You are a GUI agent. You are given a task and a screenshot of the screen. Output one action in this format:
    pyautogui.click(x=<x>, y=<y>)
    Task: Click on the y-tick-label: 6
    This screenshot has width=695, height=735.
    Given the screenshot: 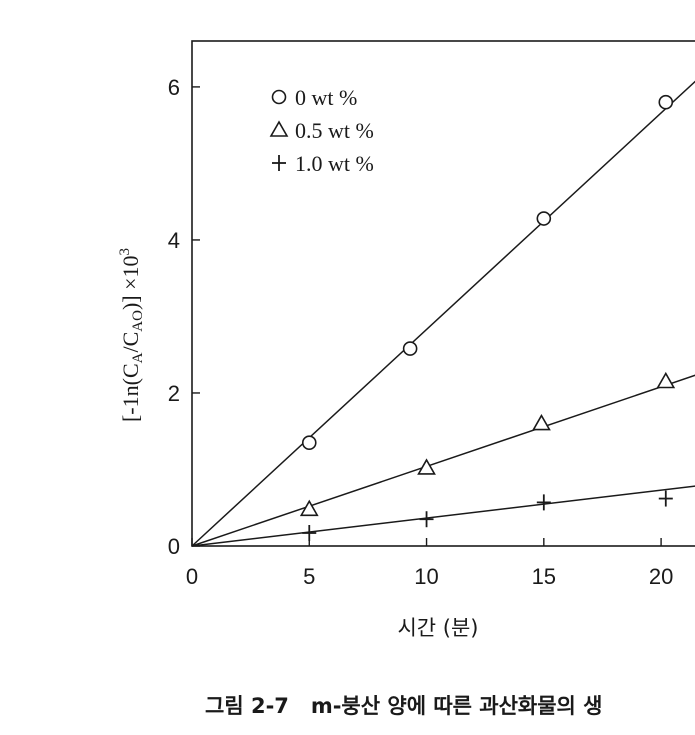 What is the action you would take?
    pyautogui.click(x=174, y=87)
    